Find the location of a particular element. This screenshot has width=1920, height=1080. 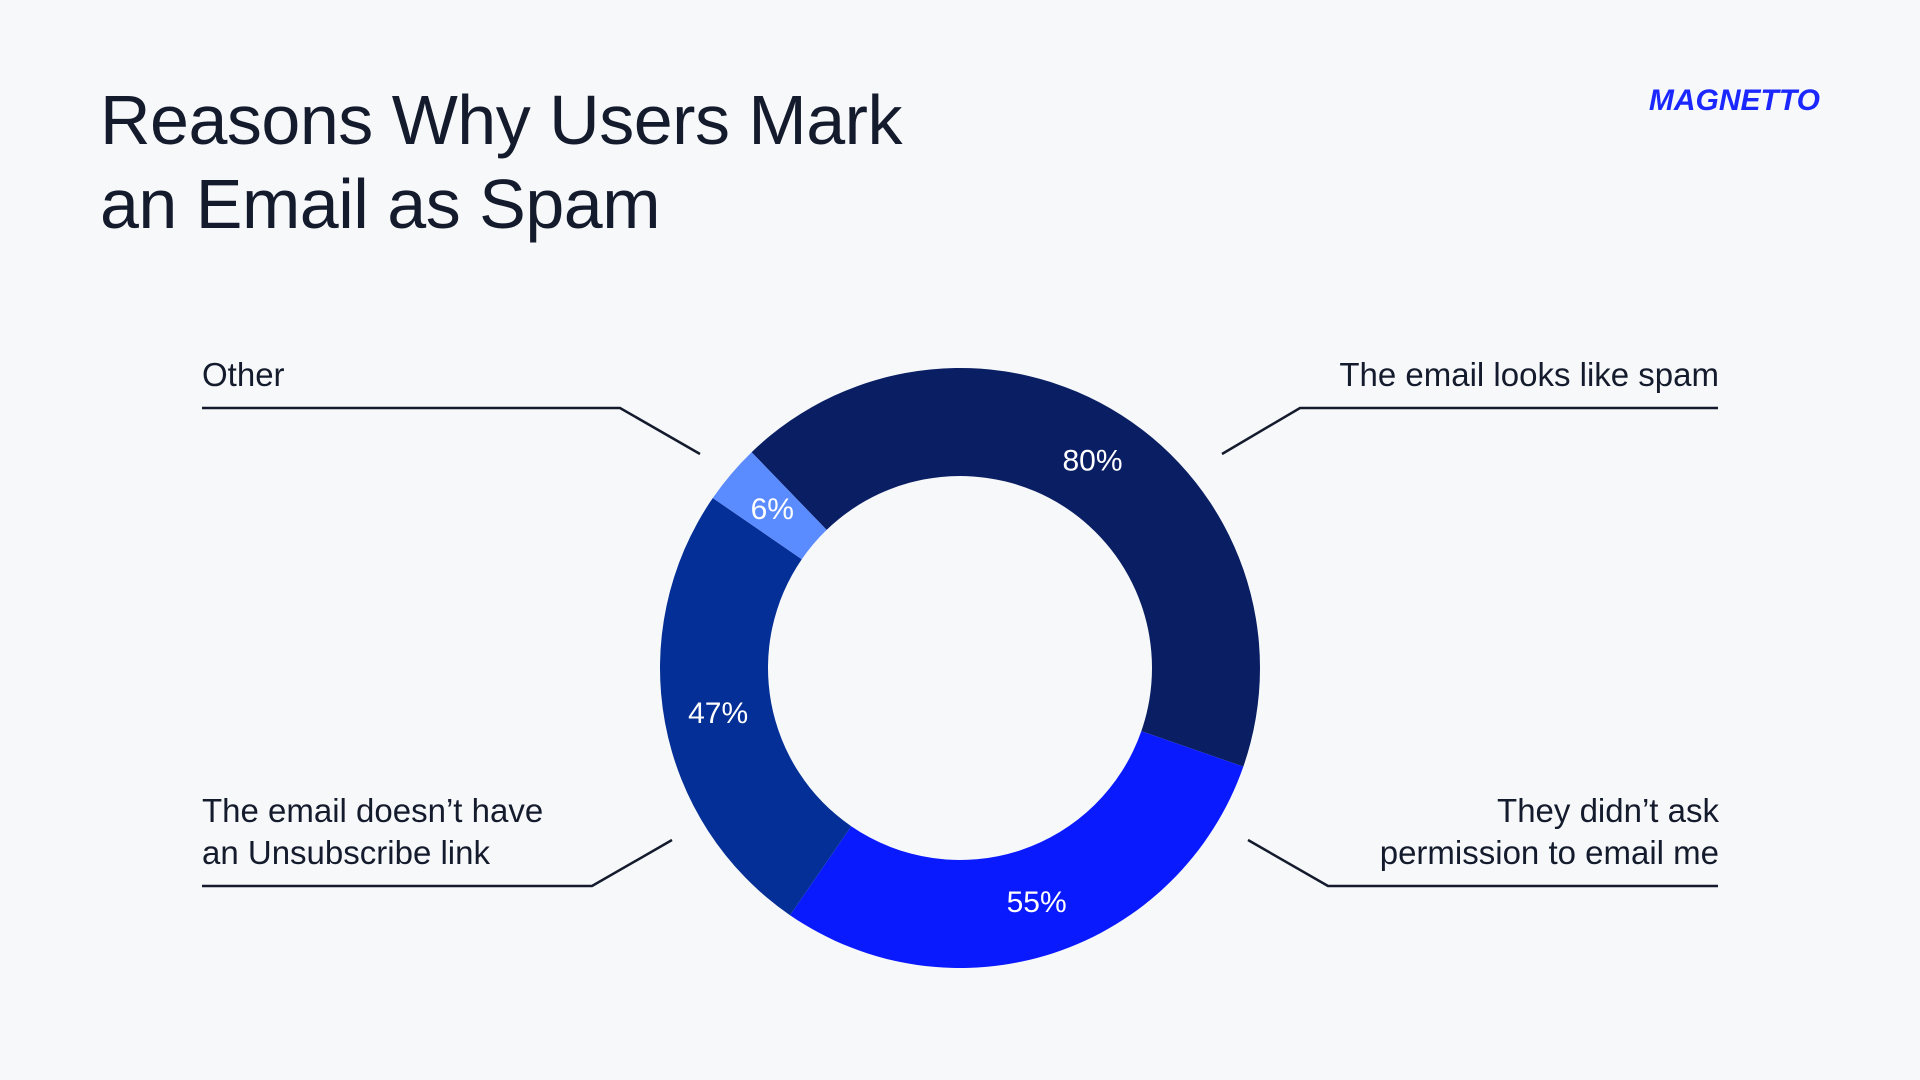

label-other: Other is located at coordinates (243, 374).